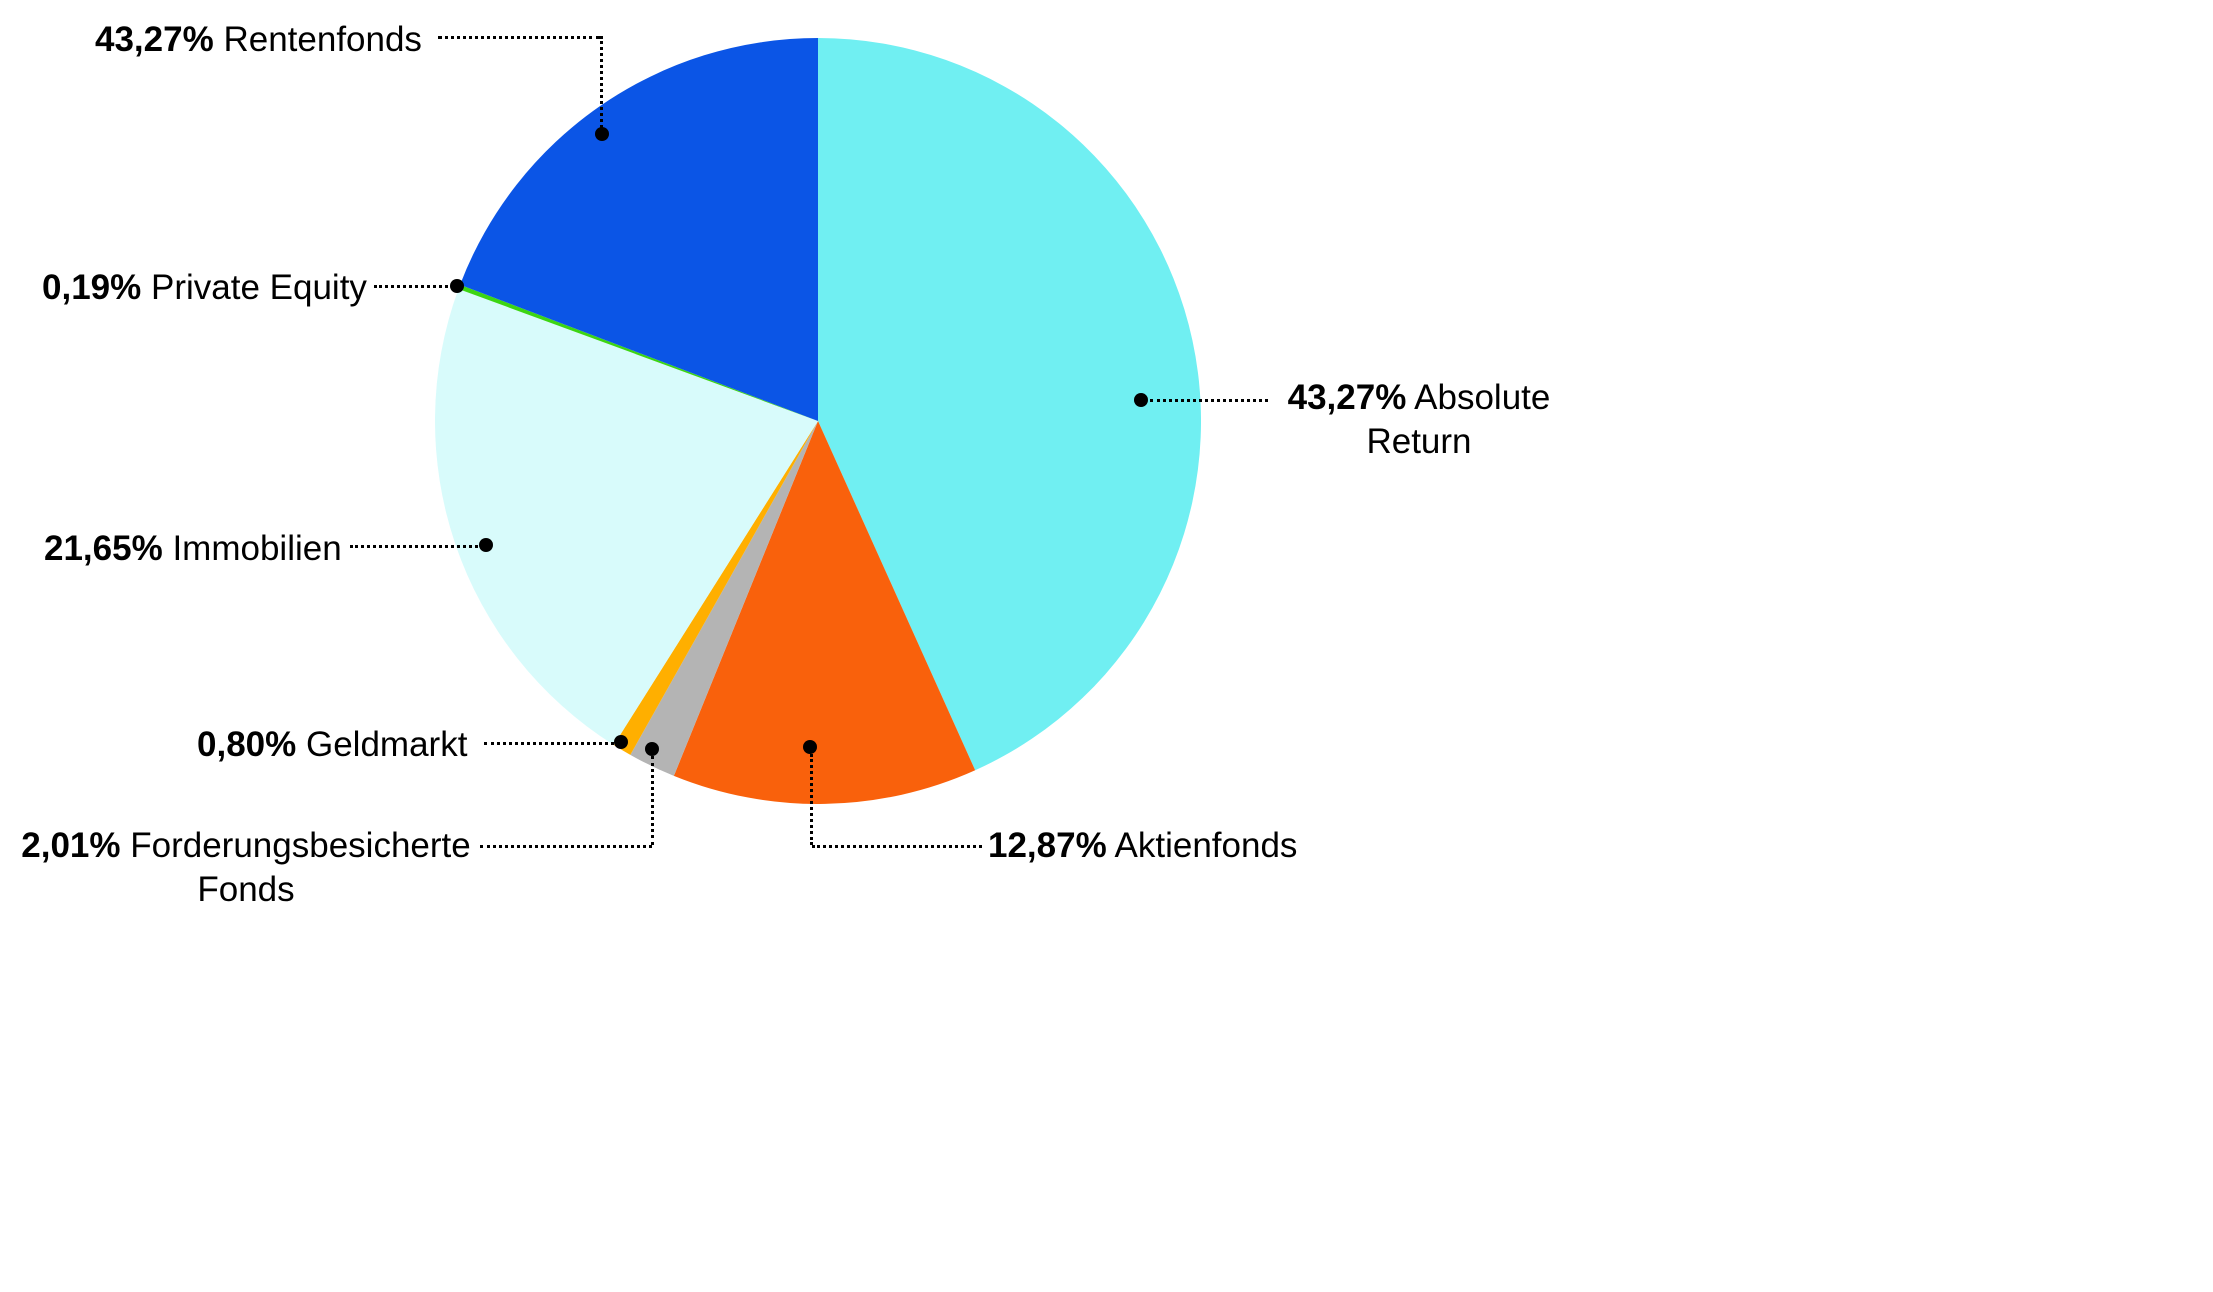 The height and width of the screenshot is (1292, 2213). What do you see at coordinates (154, 39) in the screenshot?
I see `label-rentenfonds-value: 43,27%` at bounding box center [154, 39].